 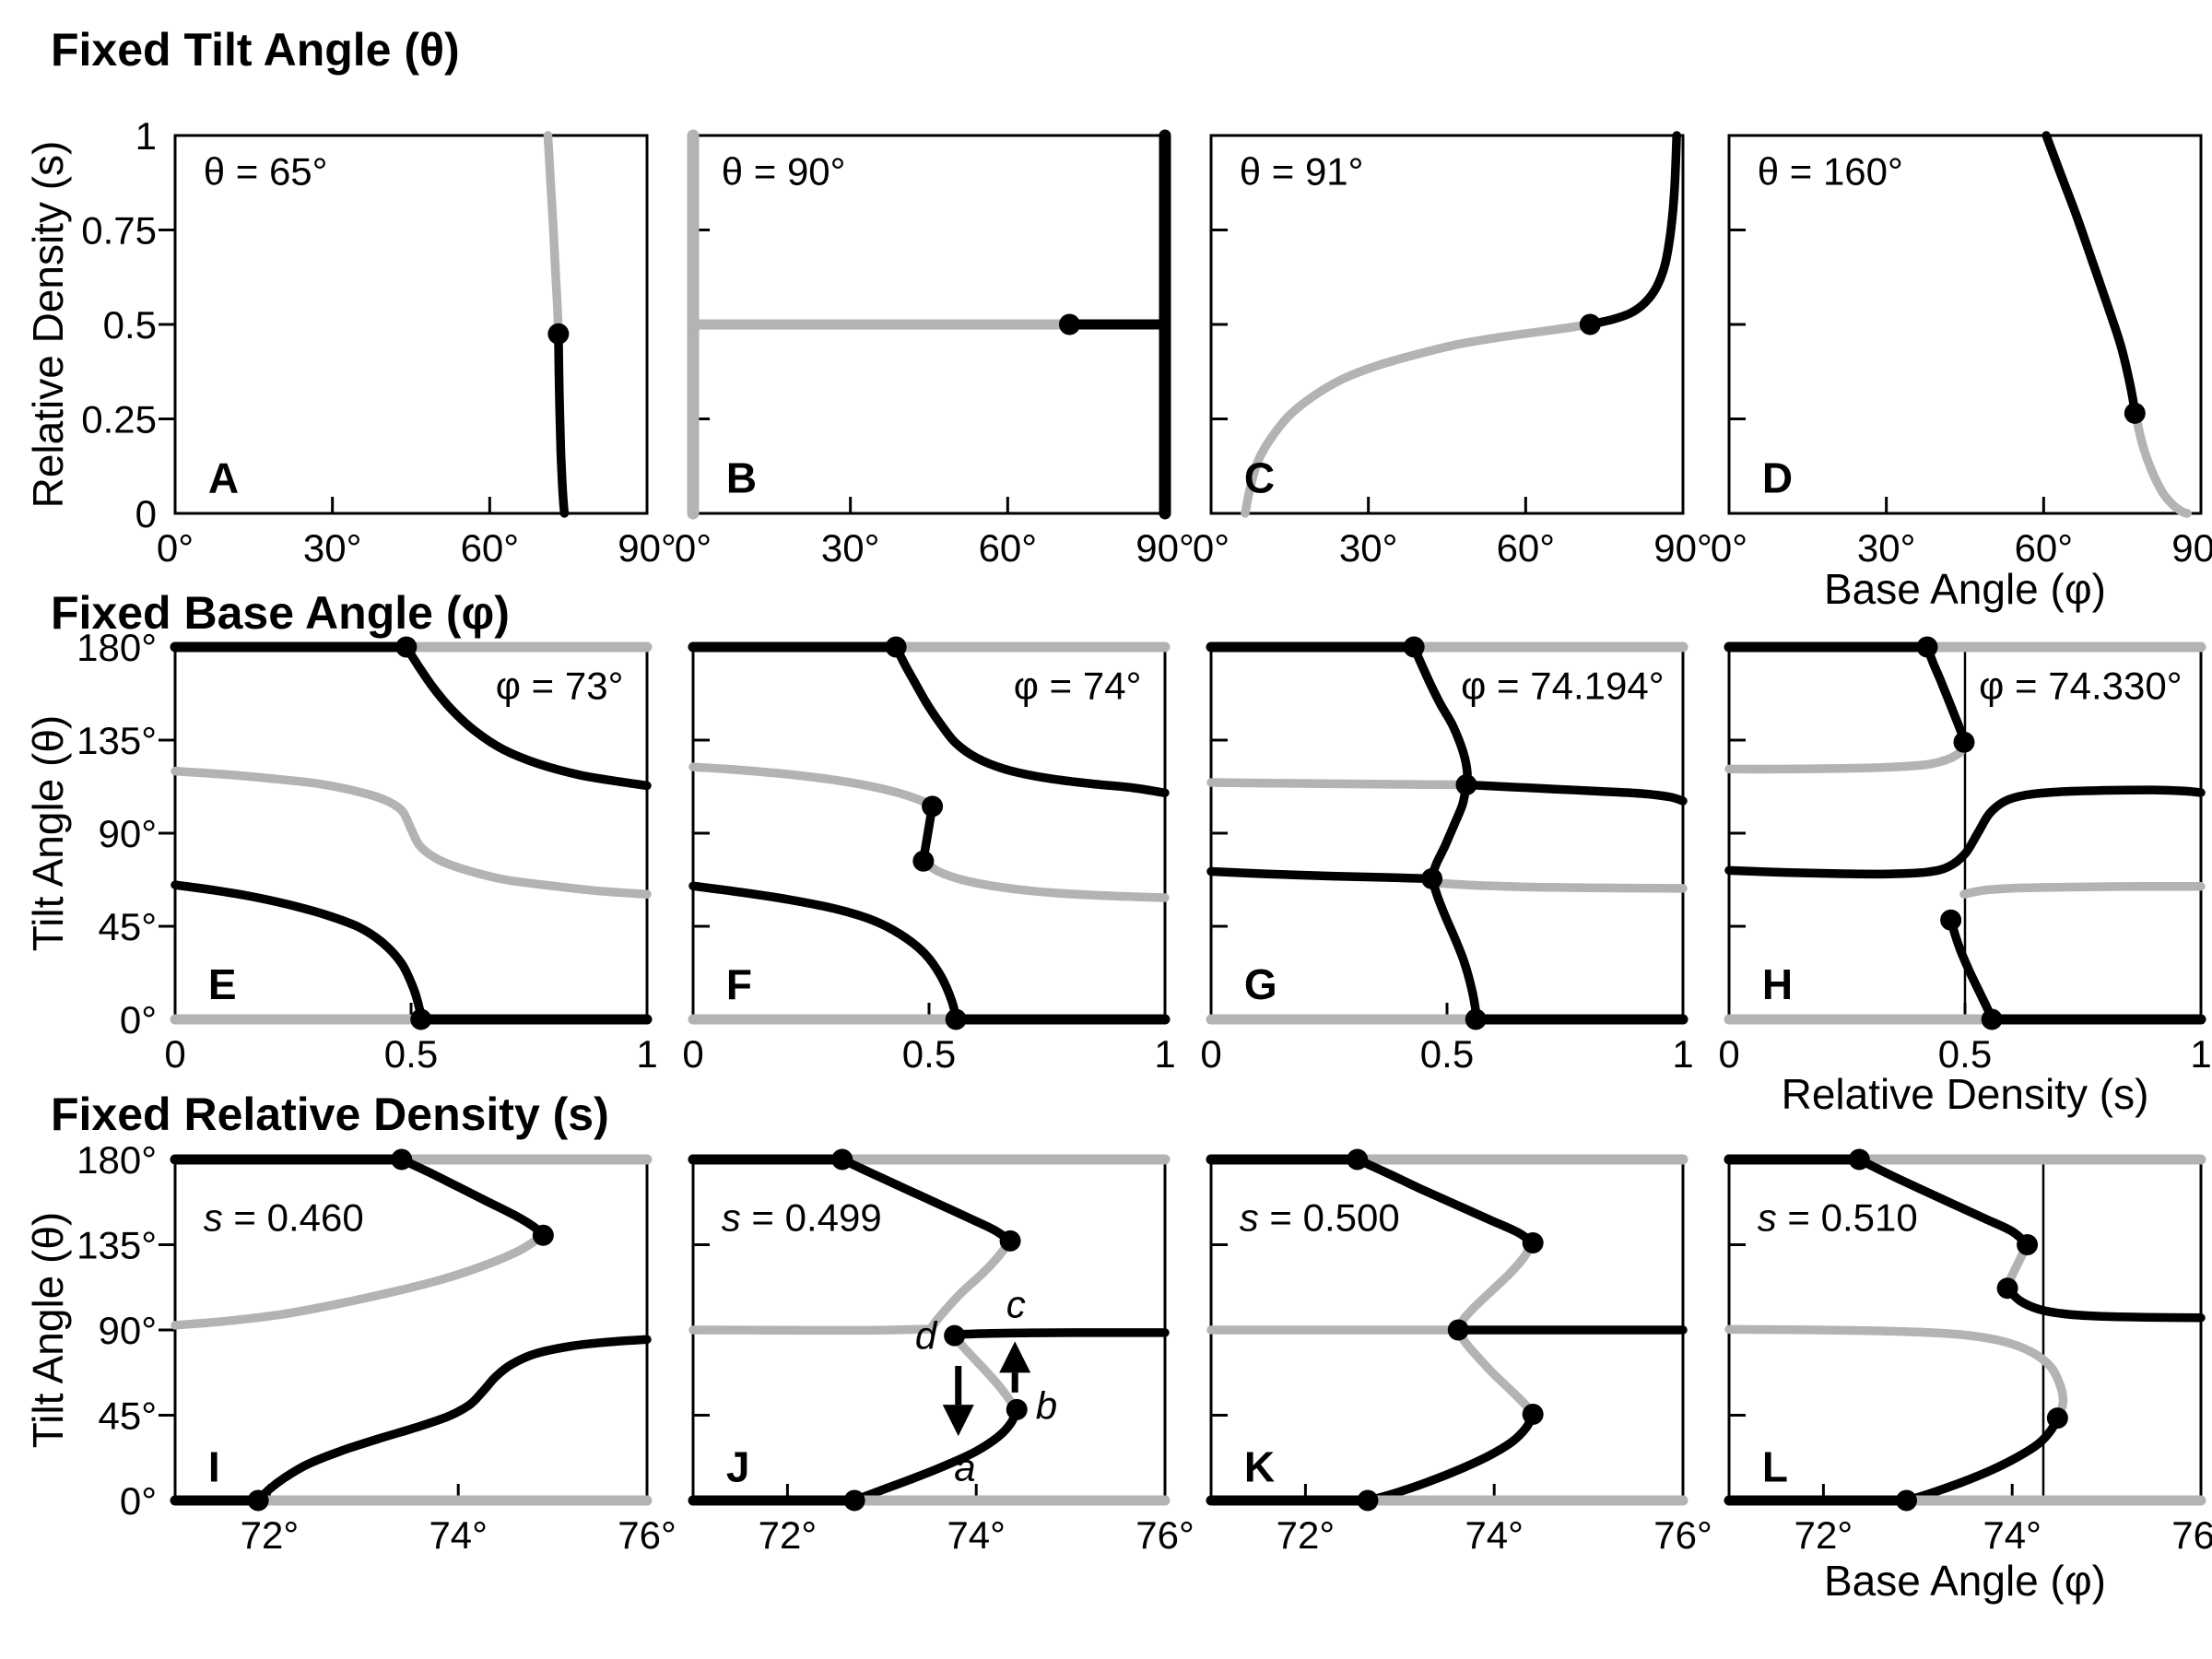 What do you see at coordinates (48, 1330) in the screenshot?
I see `y-axis-label-row3: Tilt Angle (θ)` at bounding box center [48, 1330].